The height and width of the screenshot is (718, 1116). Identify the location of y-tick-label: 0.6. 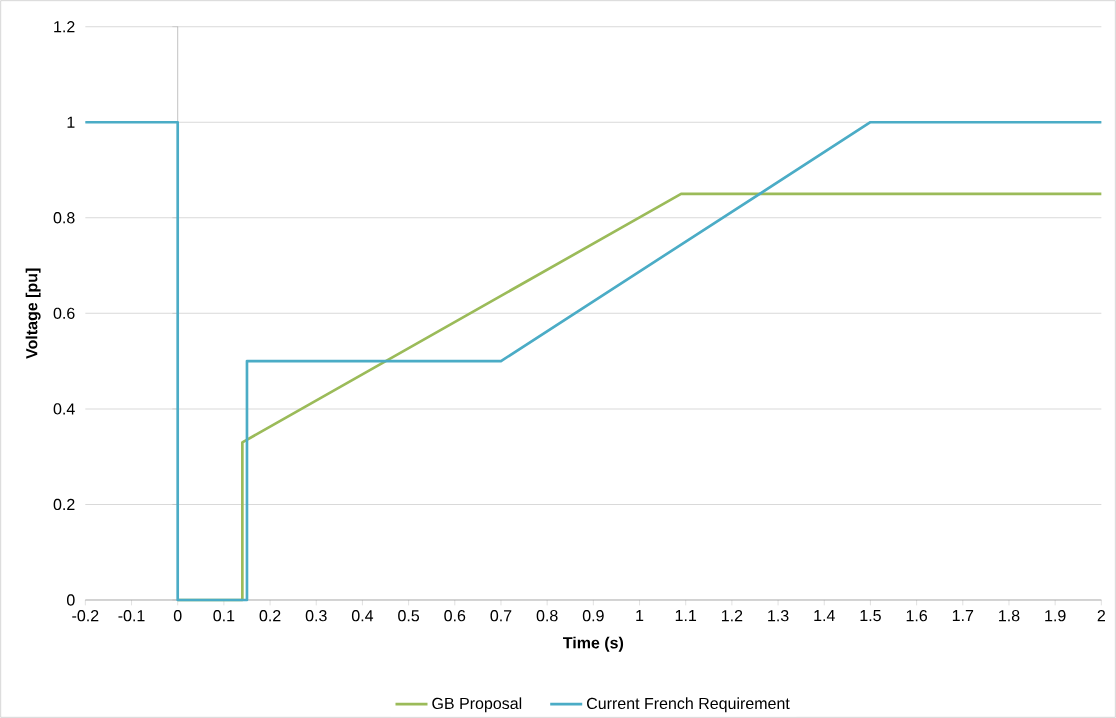
(64, 313).